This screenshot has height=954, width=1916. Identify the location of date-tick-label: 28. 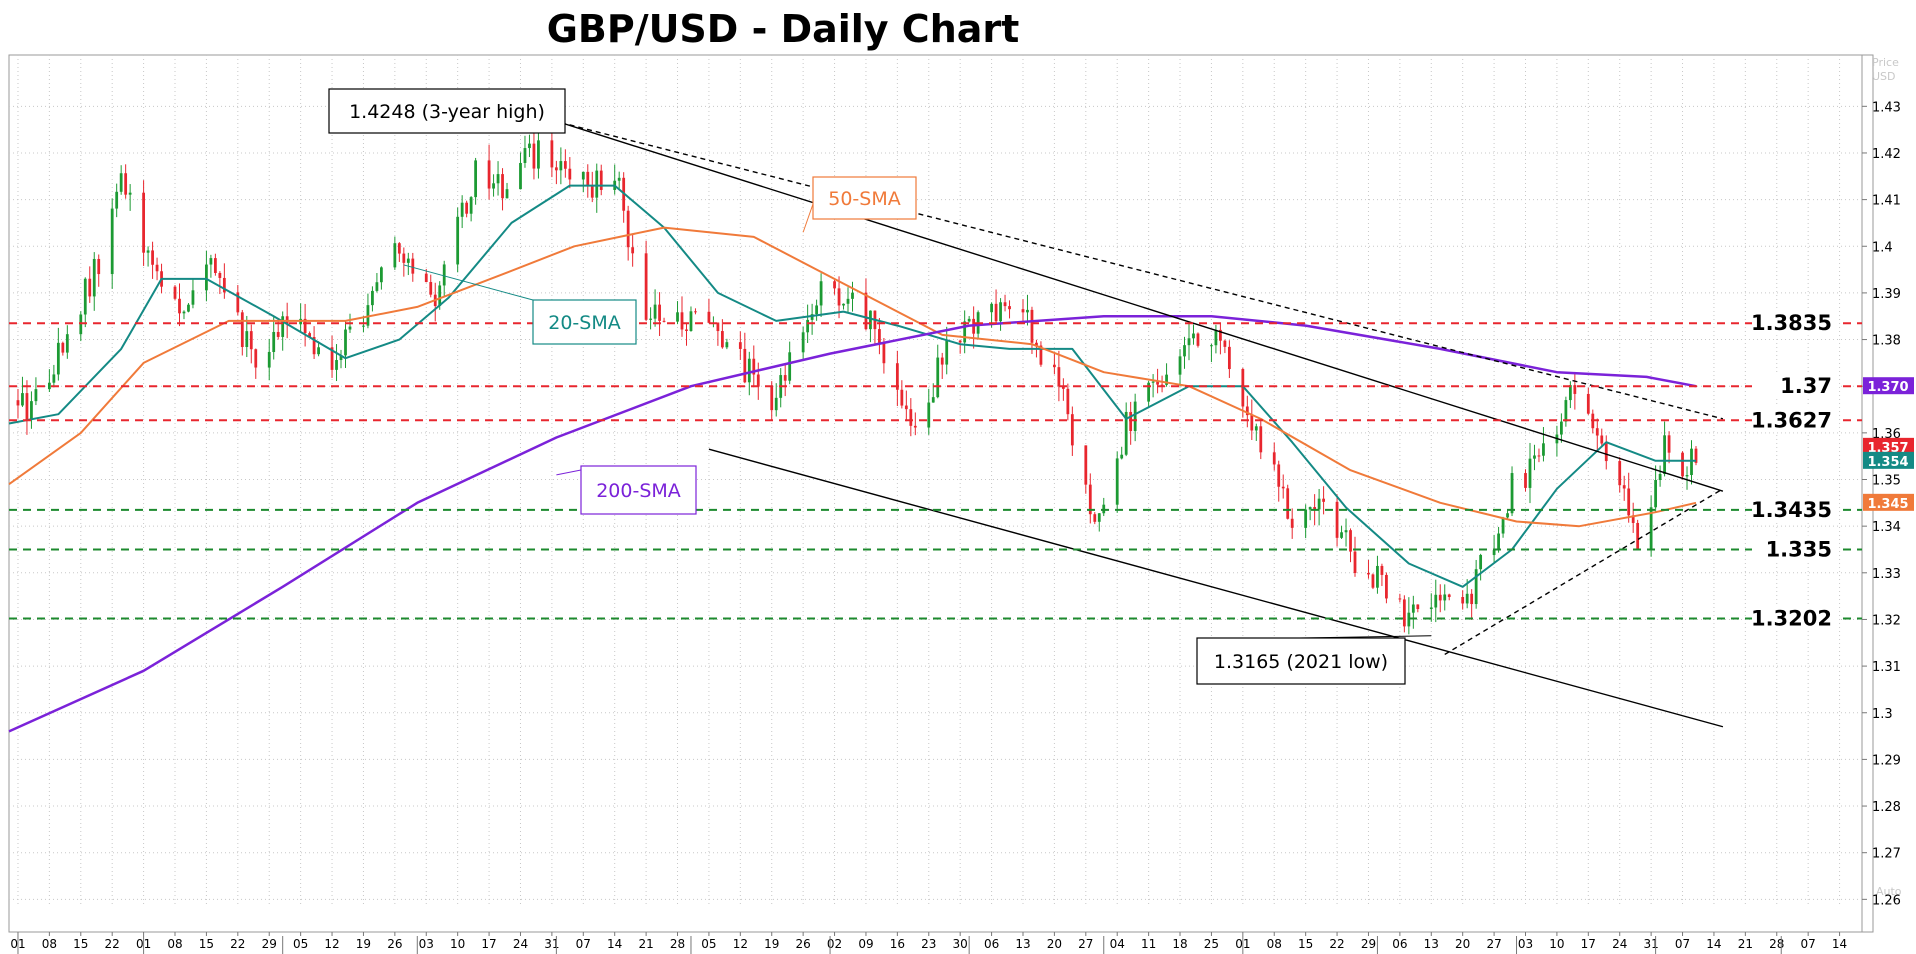
(1776, 944).